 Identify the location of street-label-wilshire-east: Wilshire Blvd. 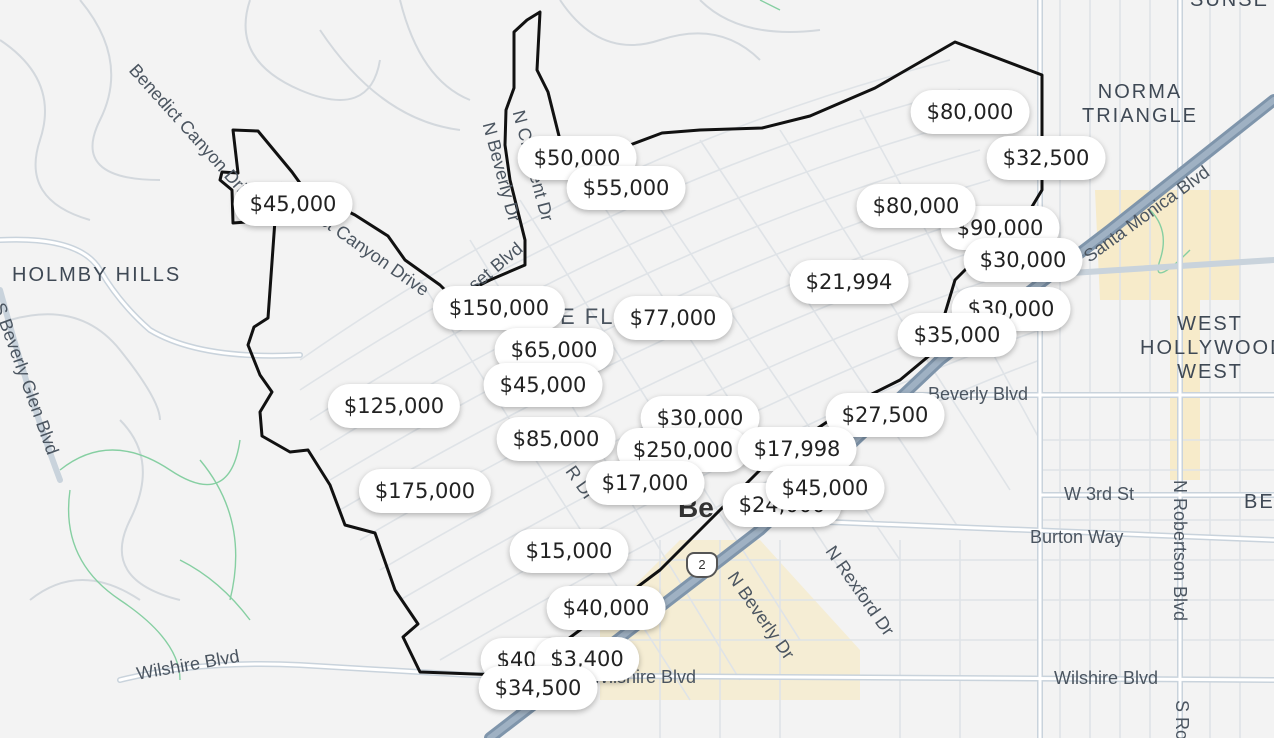
(1106, 678).